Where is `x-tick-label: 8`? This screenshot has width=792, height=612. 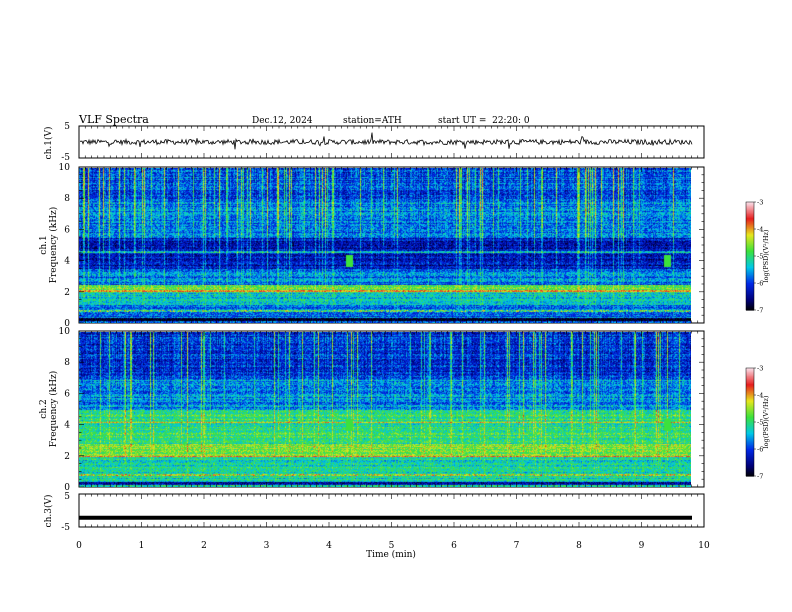 x-tick-label: 8 is located at coordinates (579, 546).